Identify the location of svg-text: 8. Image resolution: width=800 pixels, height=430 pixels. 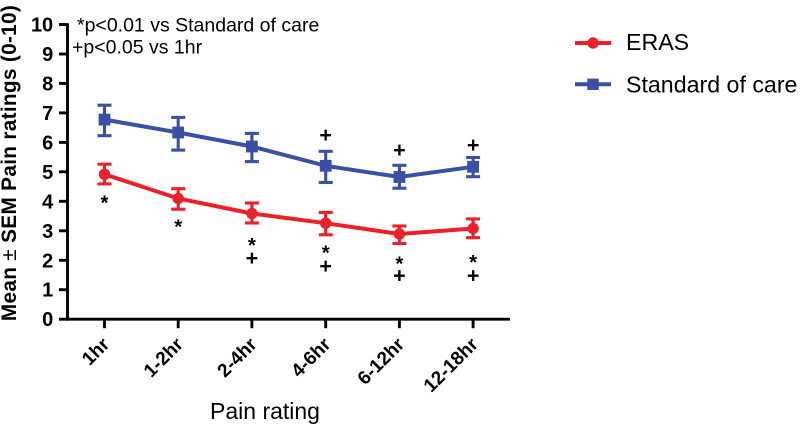
(47, 84).